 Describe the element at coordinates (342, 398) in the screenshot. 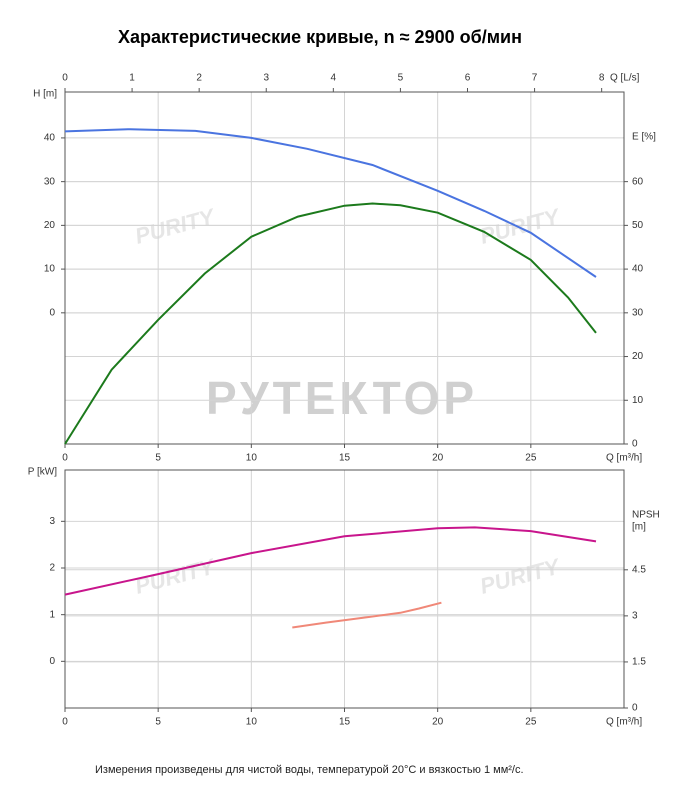

I see `watermark: РУТЕКТОР` at that location.